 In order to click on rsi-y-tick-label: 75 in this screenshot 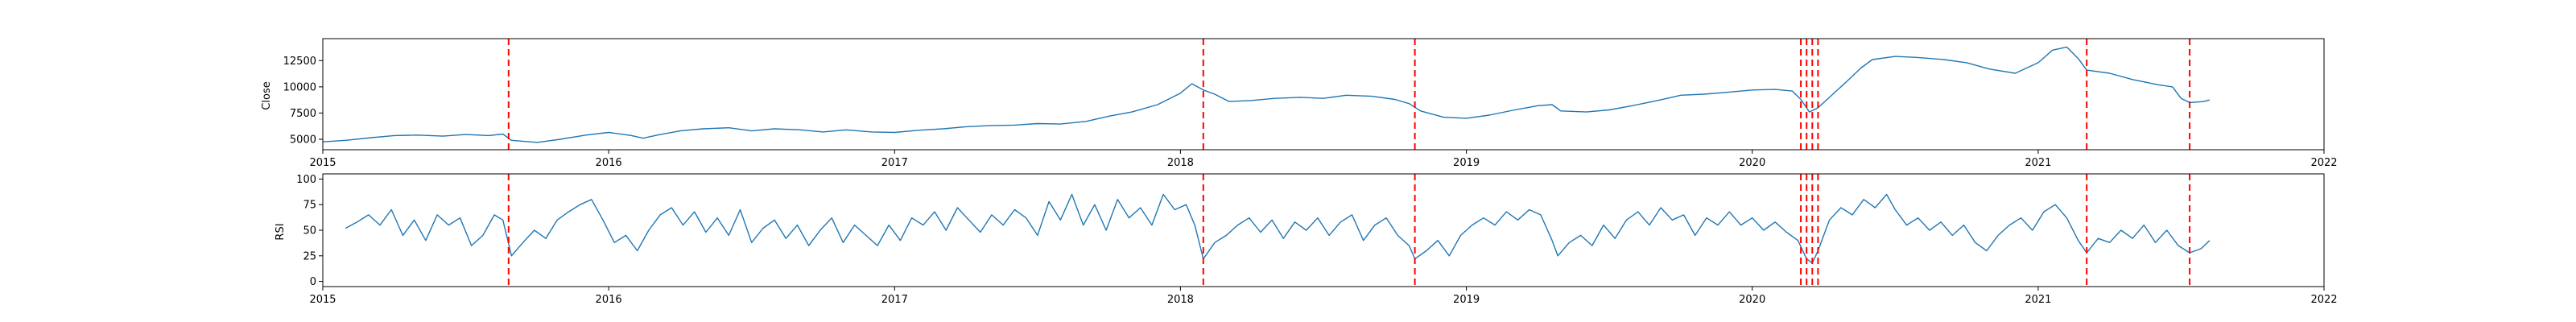, I will do `click(309, 206)`.